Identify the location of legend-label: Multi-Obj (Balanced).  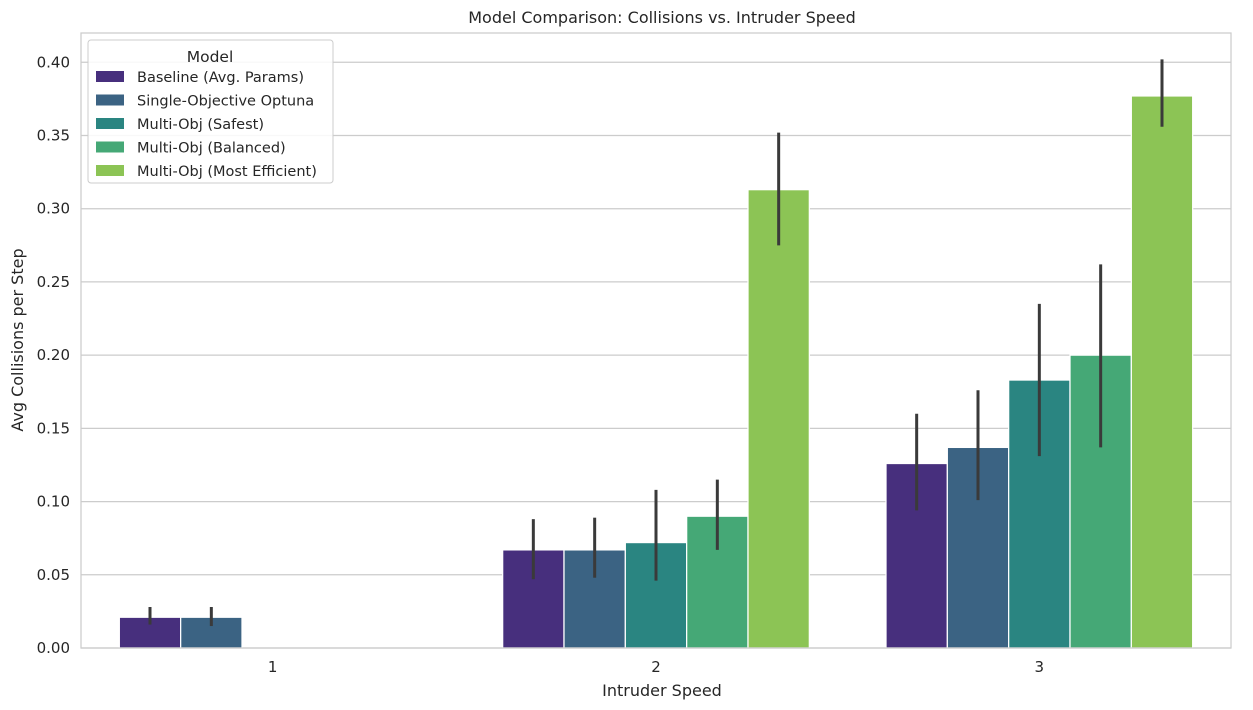
(211, 149).